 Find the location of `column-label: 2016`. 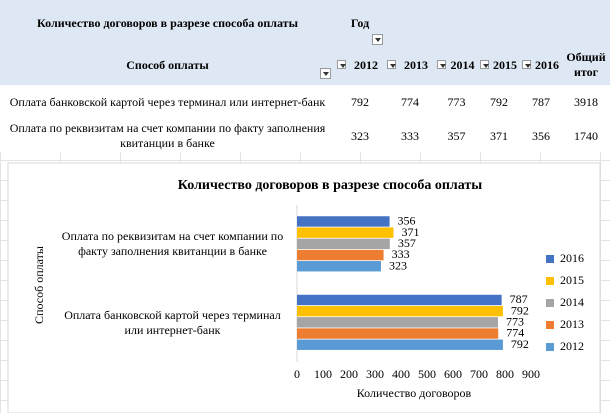

column-label: 2016 is located at coordinates (547, 64).